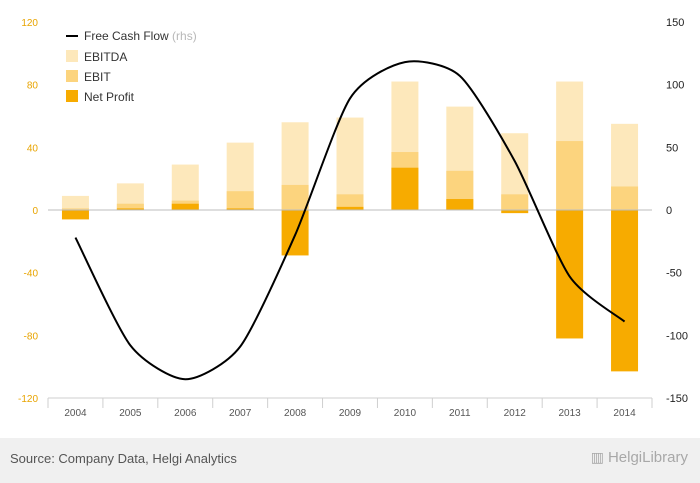 The image size is (700, 483). I want to click on right-tick-label: -100, so click(677, 336).